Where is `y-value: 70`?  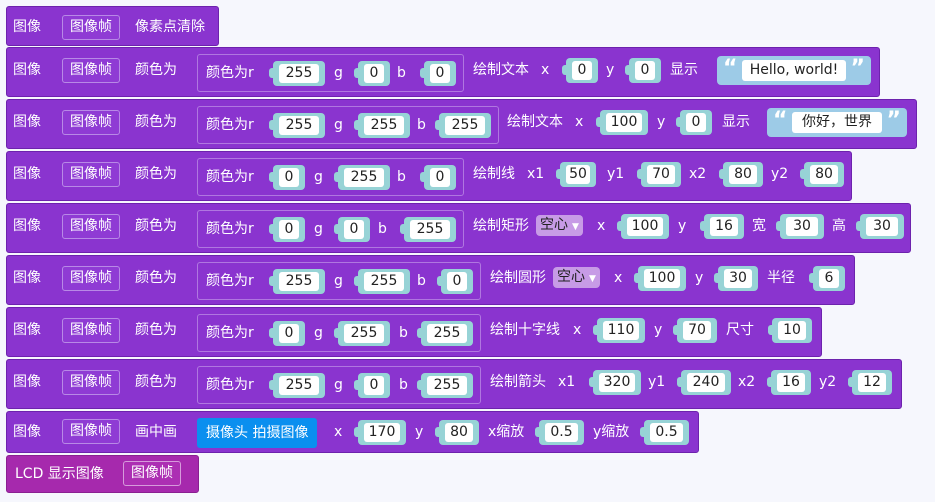 y-value: 70 is located at coordinates (697, 330).